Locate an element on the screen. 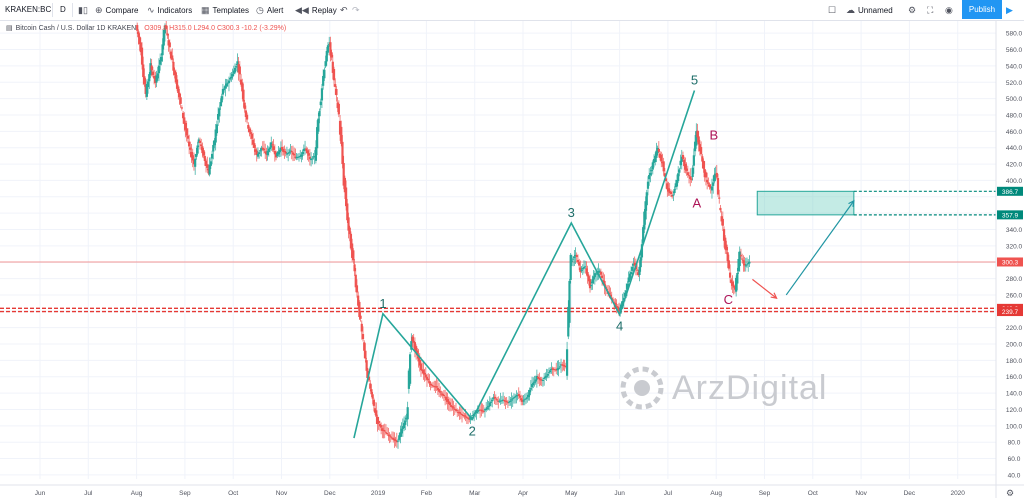  projection-up-arrow is located at coordinates (820, 248).